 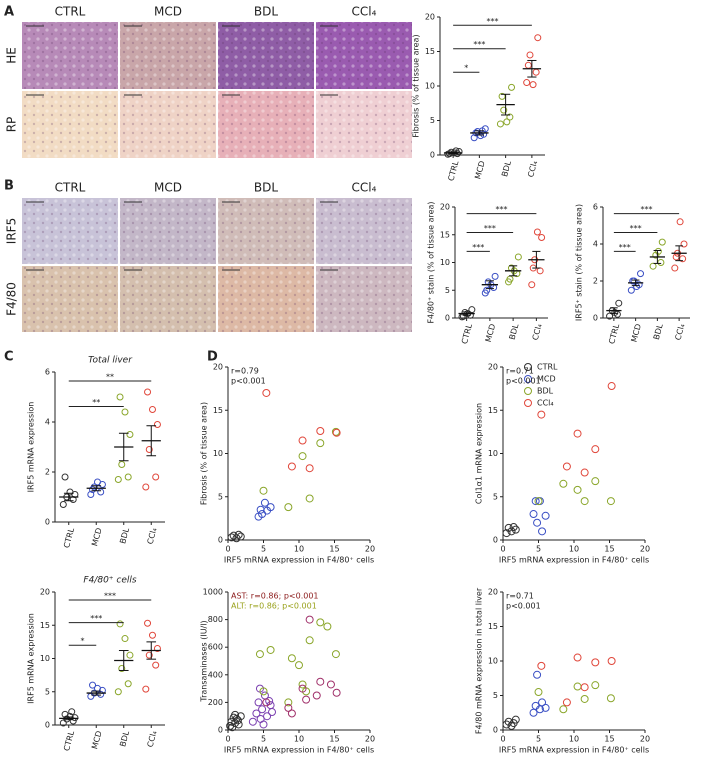 What do you see at coordinates (545, 403) in the screenshot?
I see `legend-label: CCl₄` at bounding box center [545, 403].